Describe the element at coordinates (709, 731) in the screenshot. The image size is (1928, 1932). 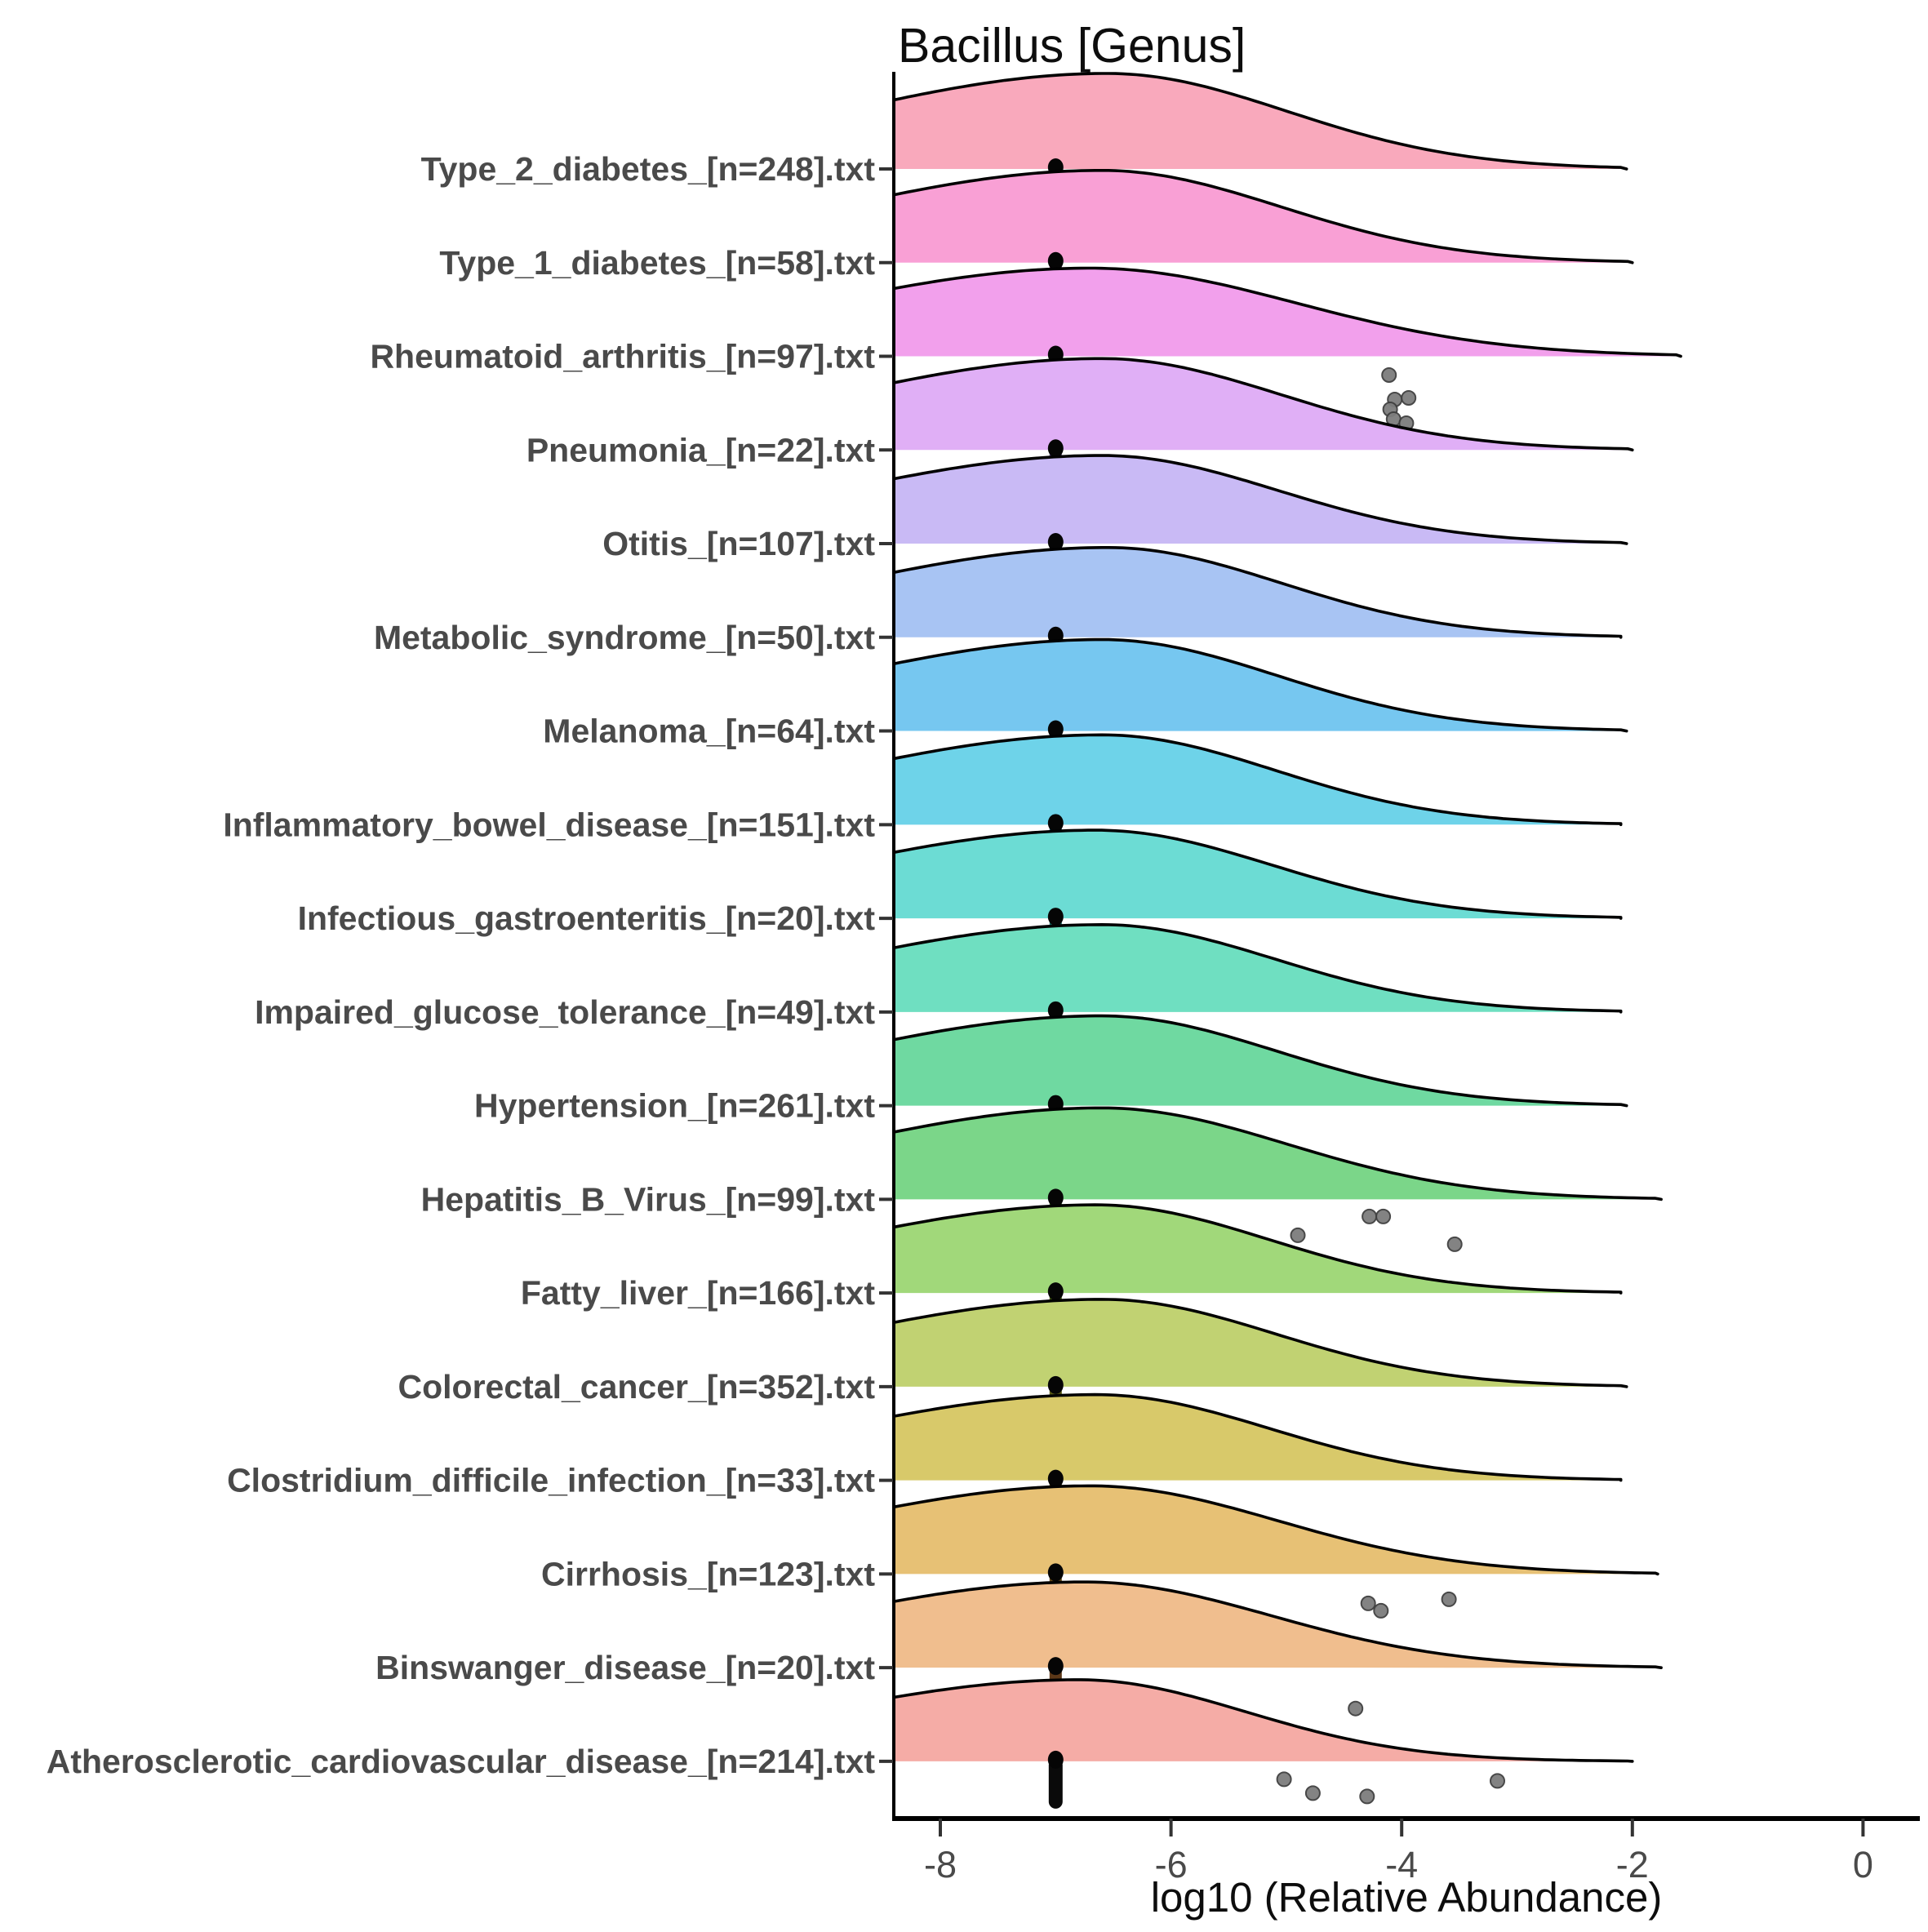
I see `y-axis-label: Melanoma_[n=64].txt` at that location.